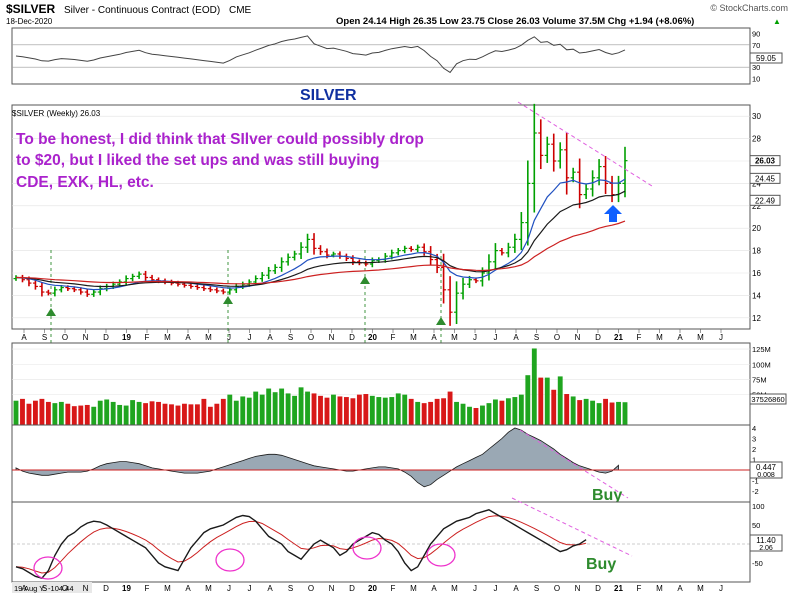 The height and width of the screenshot is (600, 792). What do you see at coordinates (766, 548) in the screenshot?
I see `stochastic-second-label: 2.06` at bounding box center [766, 548].